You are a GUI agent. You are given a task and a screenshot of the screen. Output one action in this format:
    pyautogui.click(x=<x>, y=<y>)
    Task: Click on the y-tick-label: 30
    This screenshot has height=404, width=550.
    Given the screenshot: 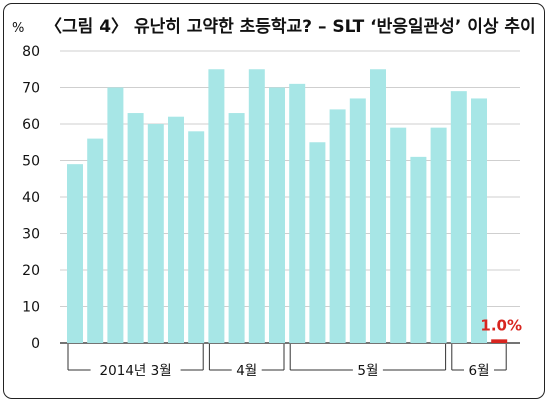 What is the action you would take?
    pyautogui.click(x=31, y=235)
    